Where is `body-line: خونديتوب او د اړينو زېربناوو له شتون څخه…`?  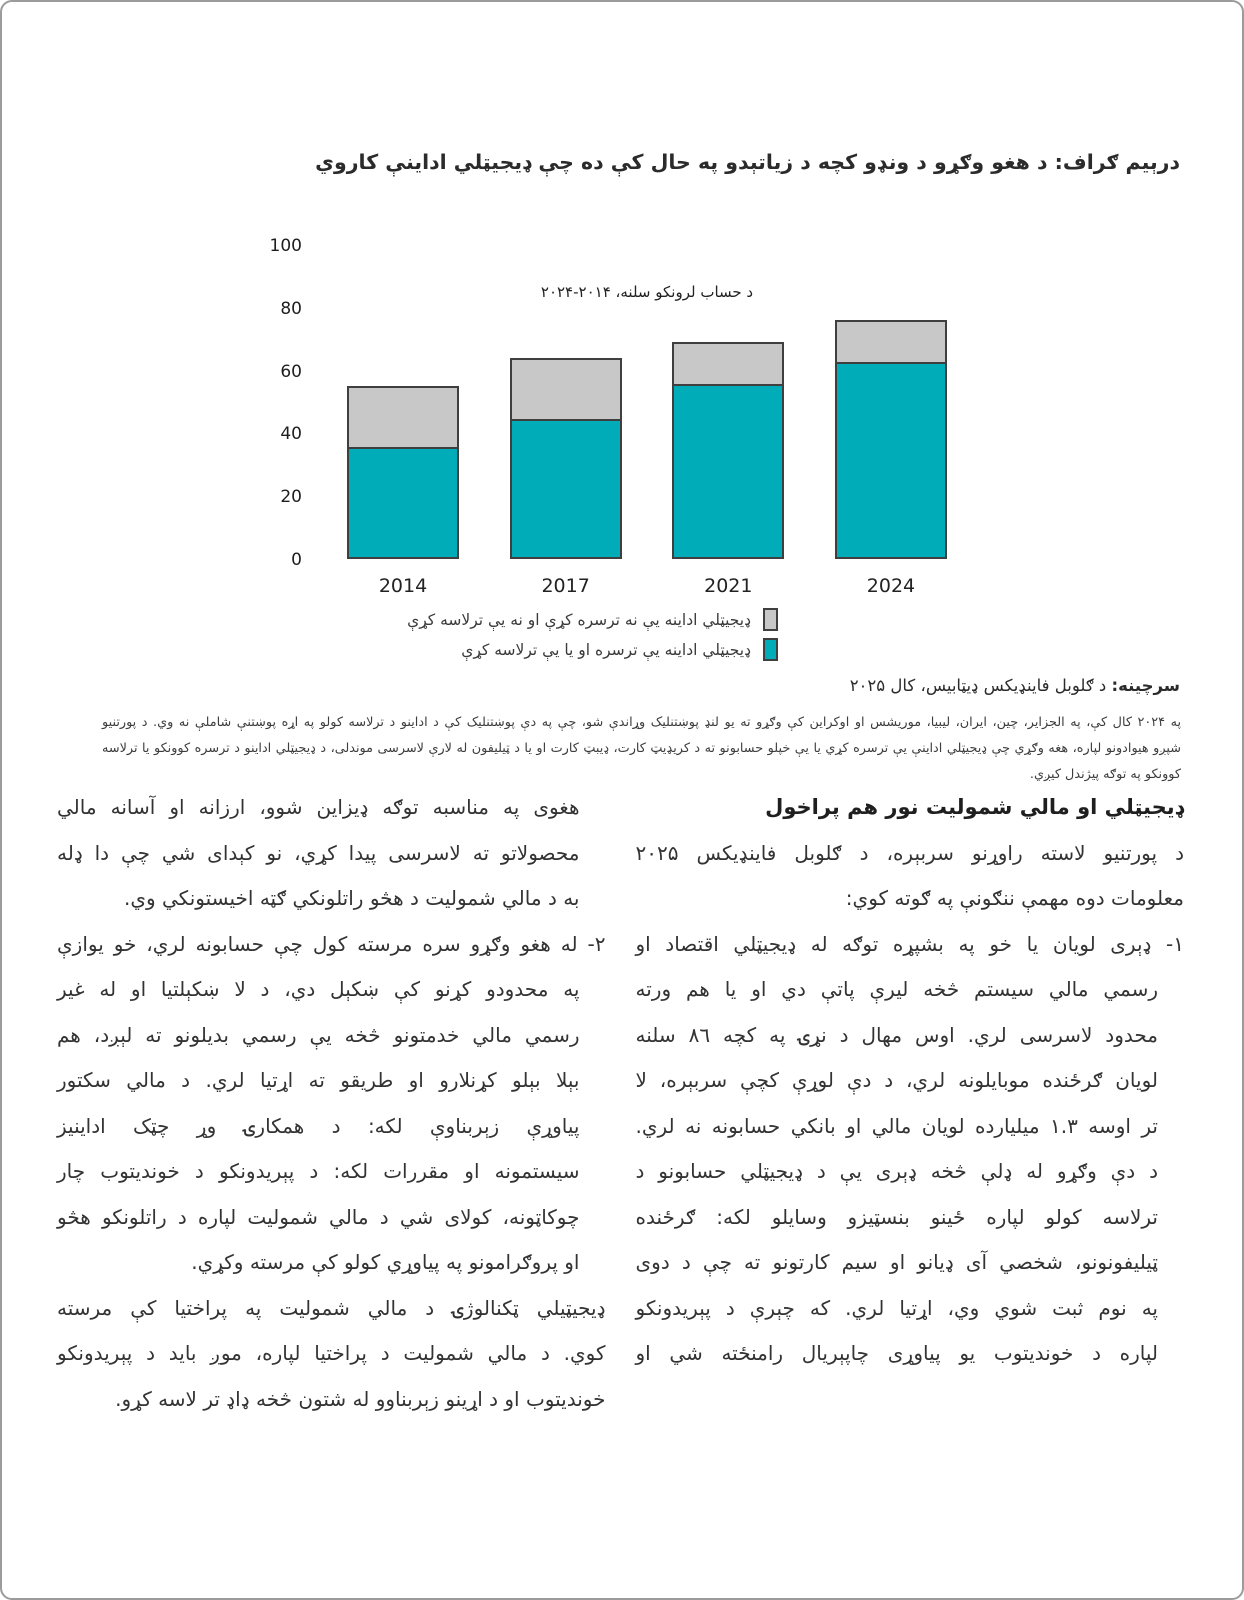
body-line: خونديتوب او د اړينو زېربناوو له شتون څخه… is located at coordinates (360, 1398).